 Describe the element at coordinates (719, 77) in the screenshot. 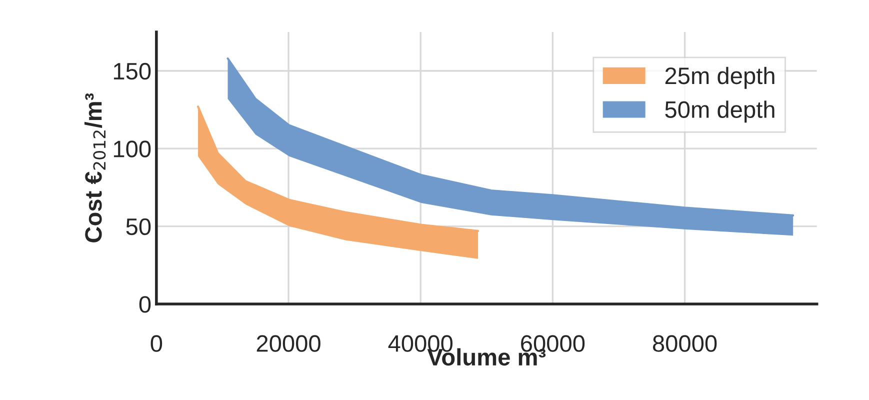

I see `legend-label: 25m depth` at that location.